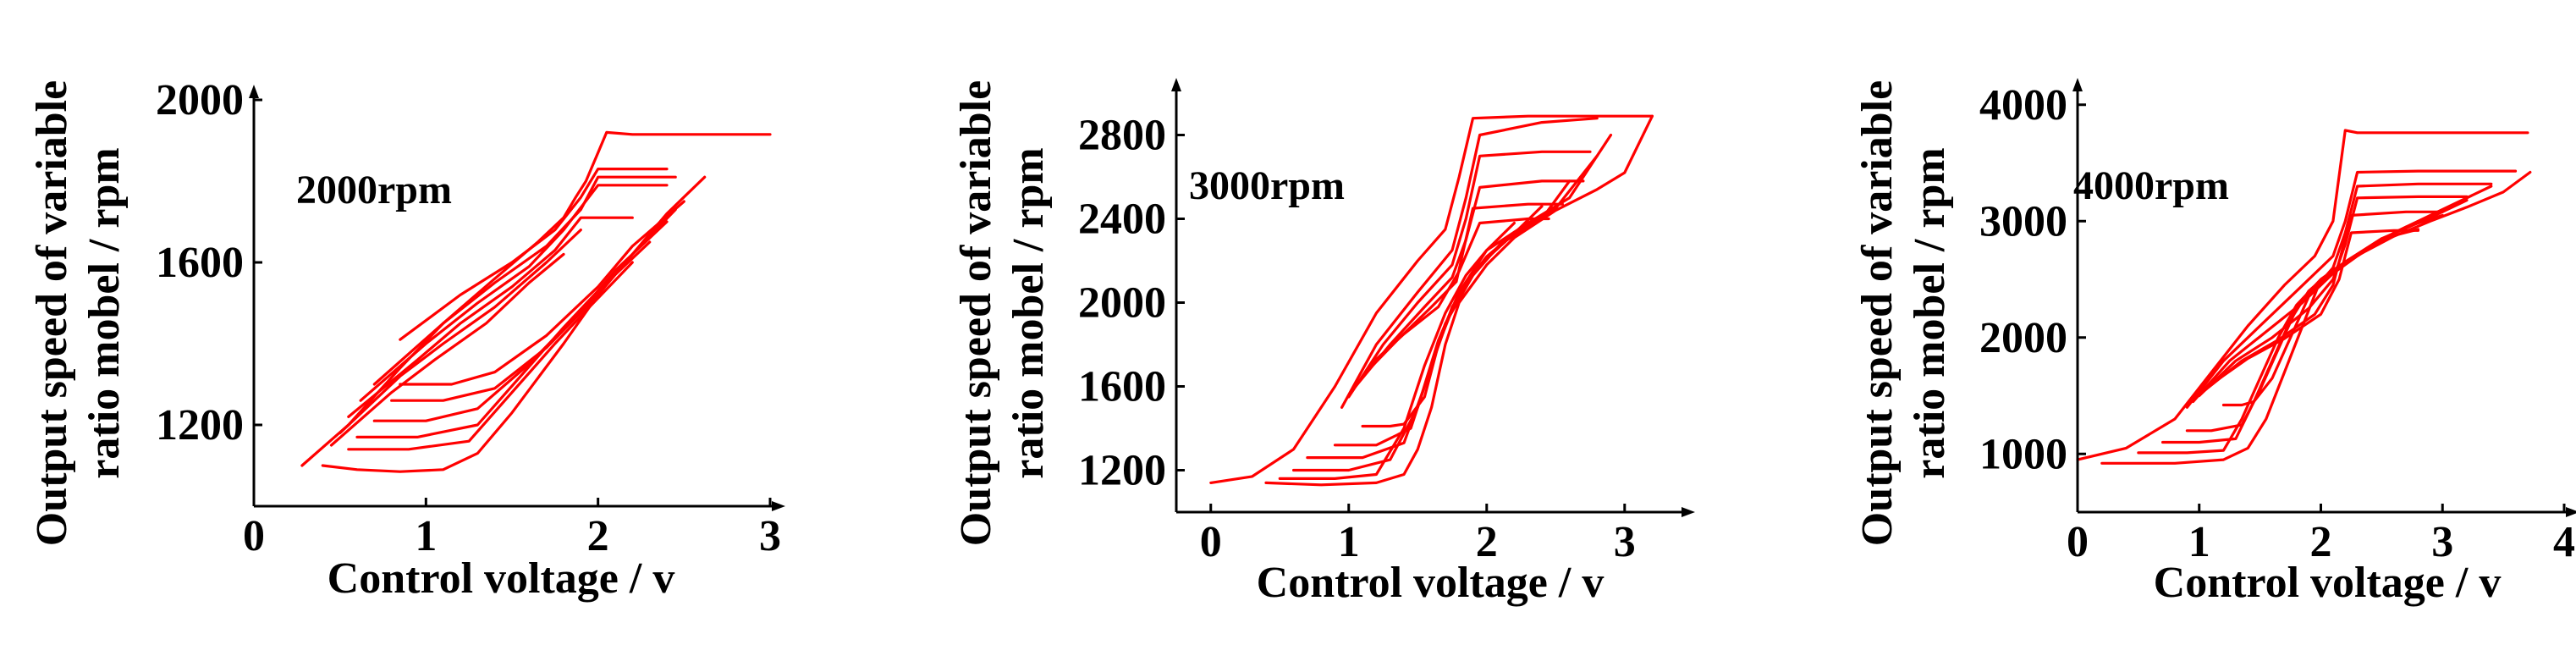 The width and height of the screenshot is (2576, 656). Describe the element at coordinates (1122, 136) in the screenshot. I see `y-tick-label: 2800` at that location.